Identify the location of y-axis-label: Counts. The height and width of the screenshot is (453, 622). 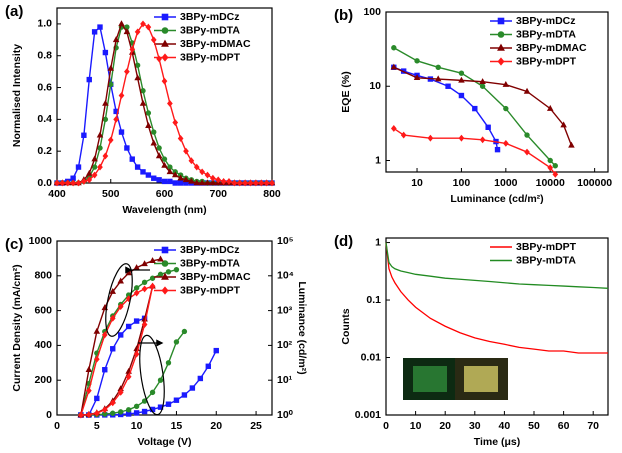
(346, 326).